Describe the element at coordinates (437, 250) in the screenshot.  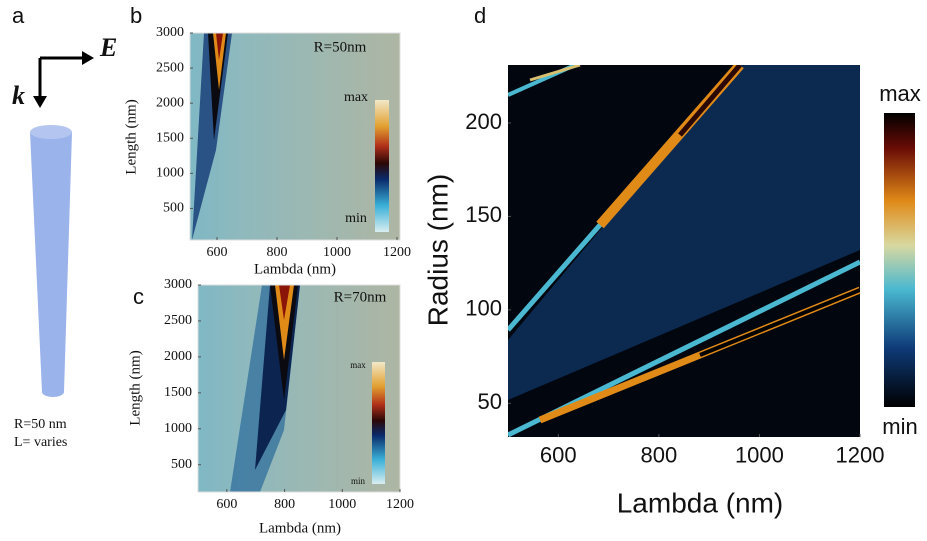
I see `y-axis-label: Radius (nm)` at that location.